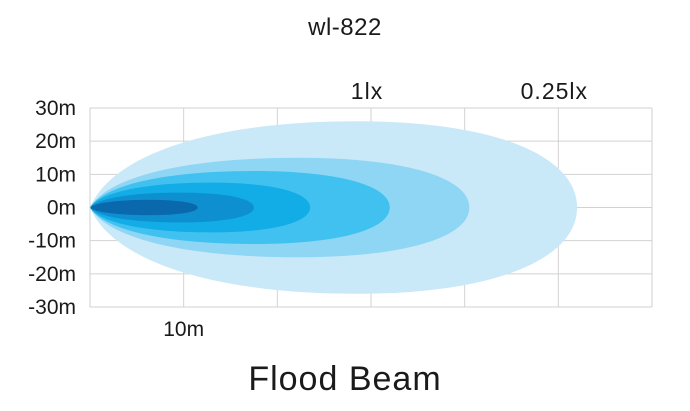 The width and height of the screenshot is (690, 411). What do you see at coordinates (52, 307) in the screenshot?
I see `y-tick-label-6: -30m` at bounding box center [52, 307].